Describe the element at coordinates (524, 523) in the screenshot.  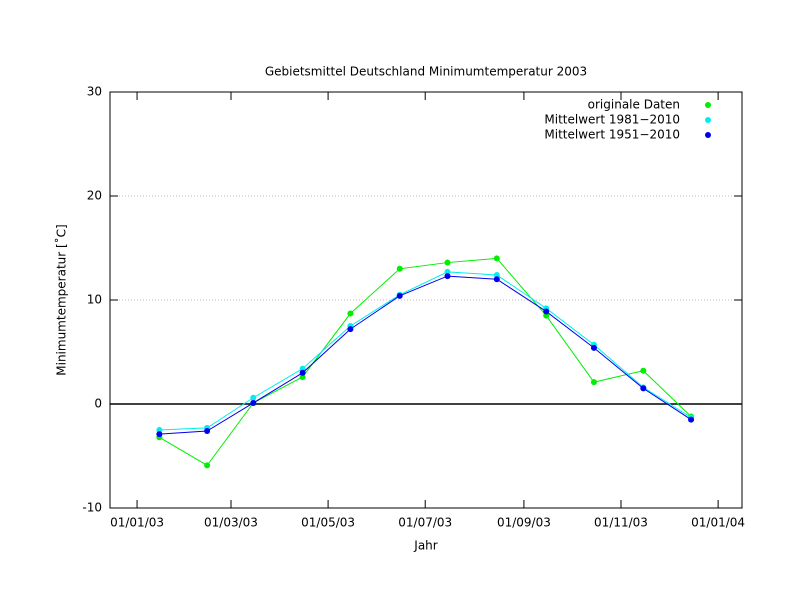
I see `x-tick-label: 01/09/03` at that location.